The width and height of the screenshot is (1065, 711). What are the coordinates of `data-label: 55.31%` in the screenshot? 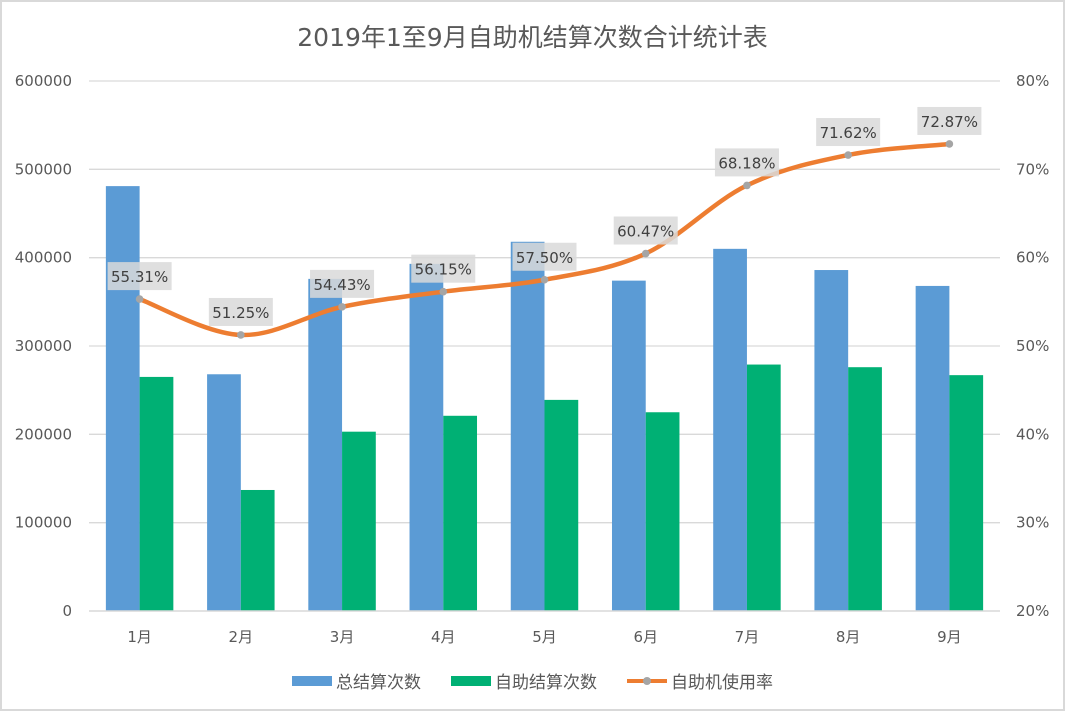 It's located at (139, 277).